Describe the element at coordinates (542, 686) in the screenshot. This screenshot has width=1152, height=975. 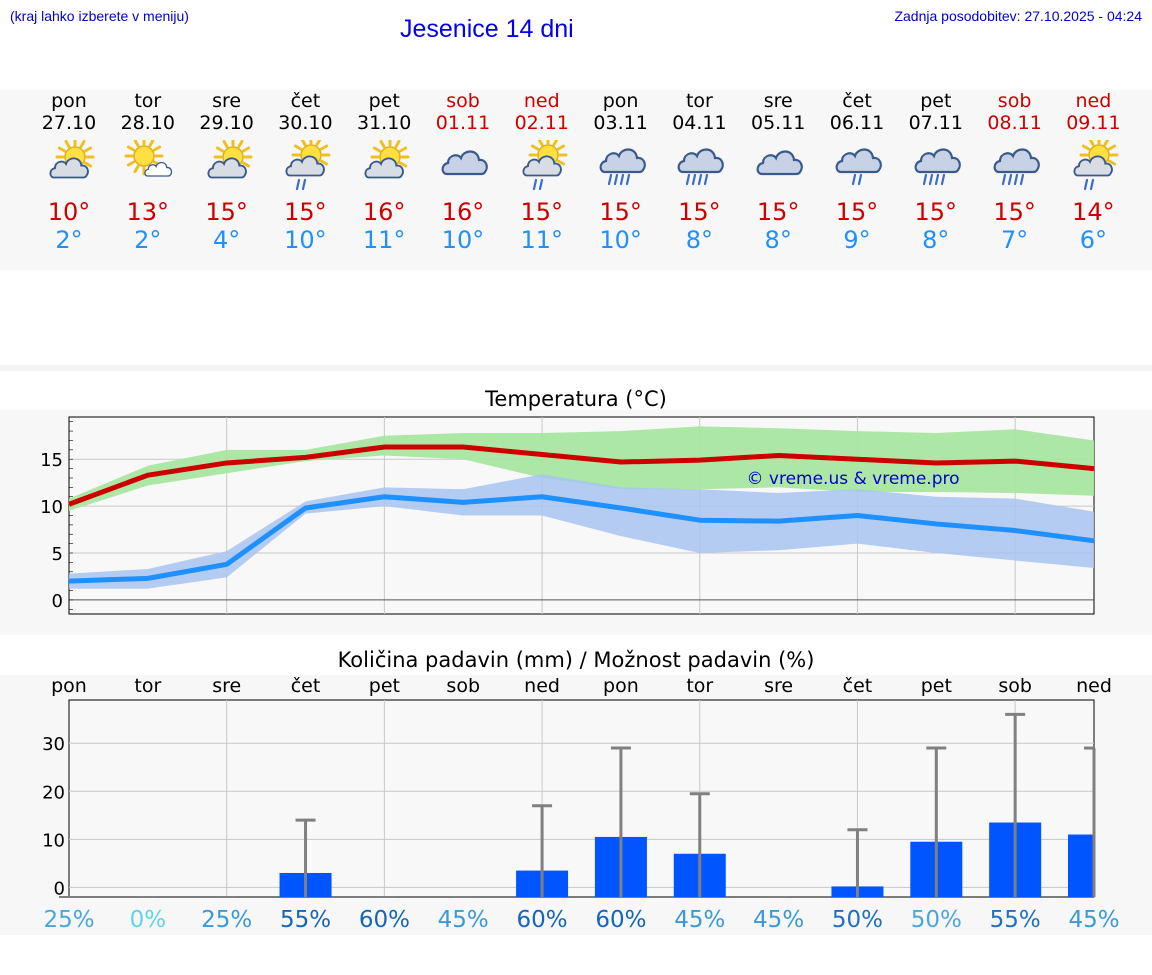
I see `x-tick-label: ned` at that location.